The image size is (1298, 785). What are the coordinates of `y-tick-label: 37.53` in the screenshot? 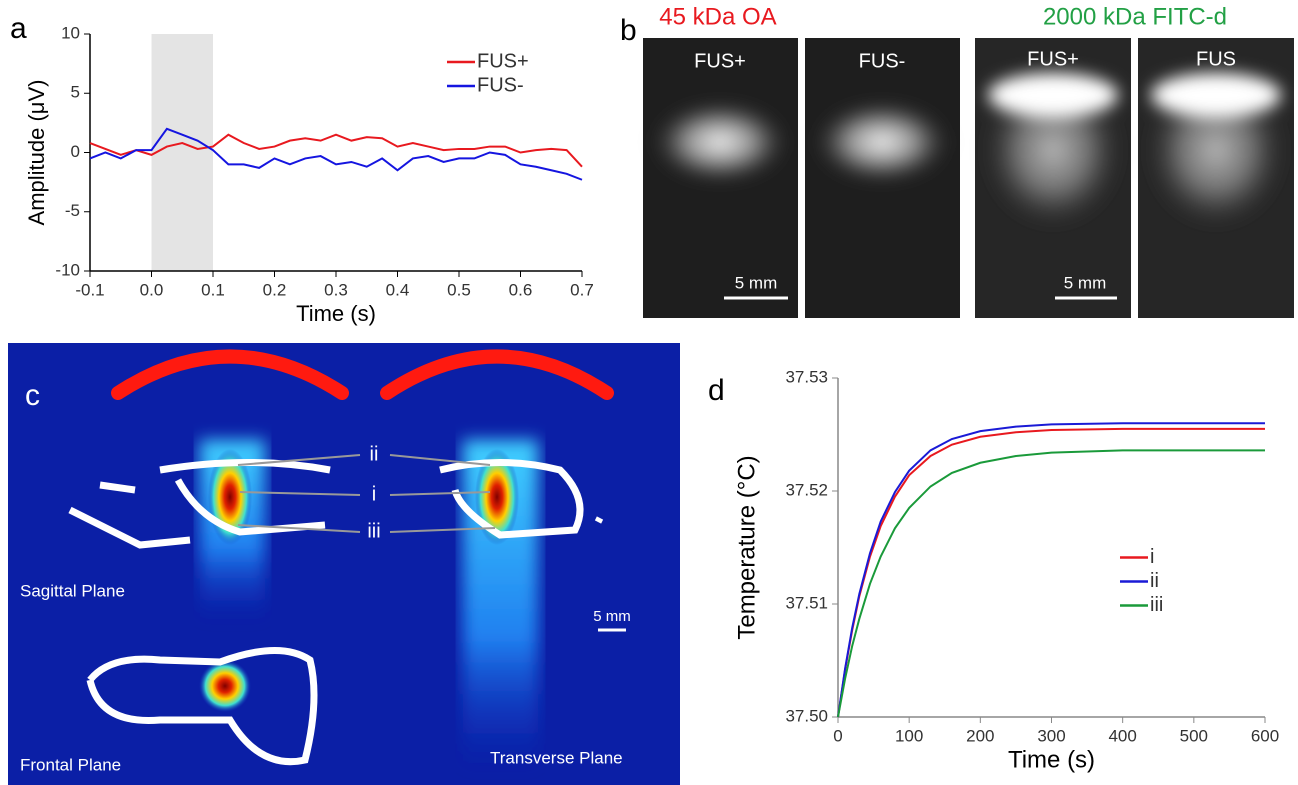 It's located at (806, 376).